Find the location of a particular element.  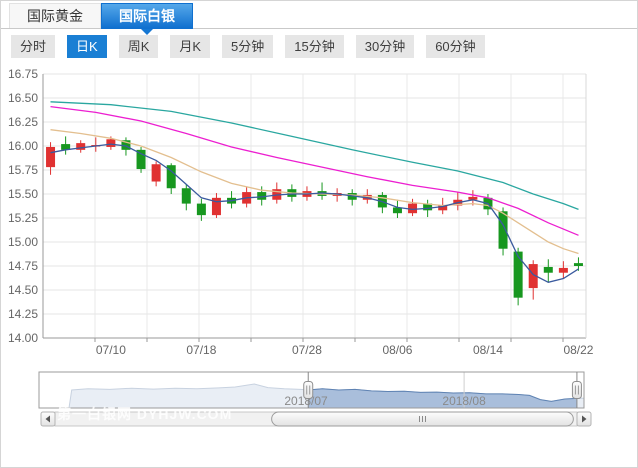

tab-intl-gold: 国际黄金 is located at coordinates (55, 15).